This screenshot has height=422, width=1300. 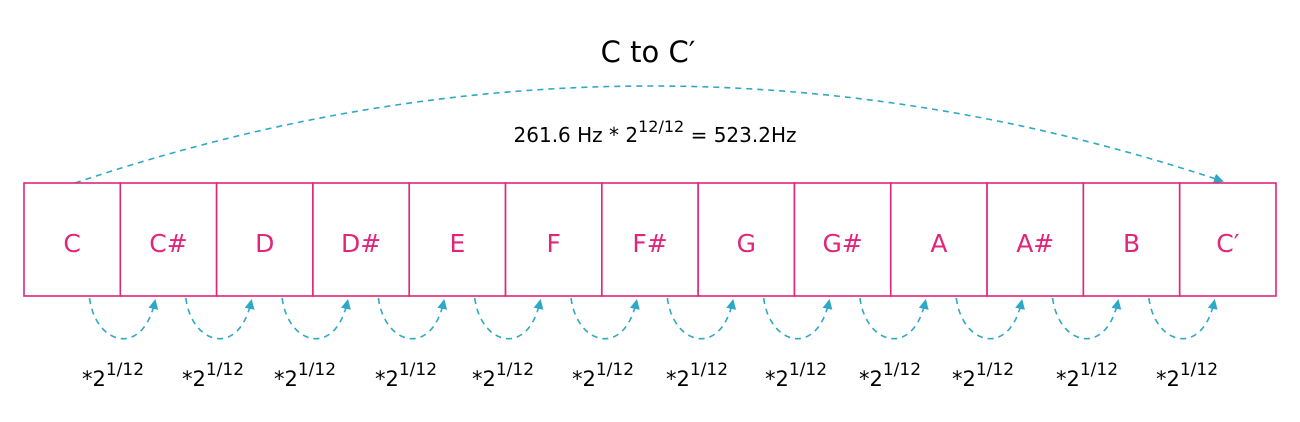 I want to click on formula-result: = 523.2Hz, so click(x=740, y=135).